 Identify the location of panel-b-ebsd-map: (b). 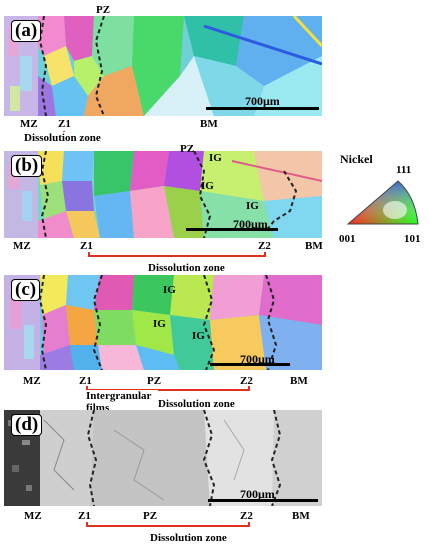
(163, 194).